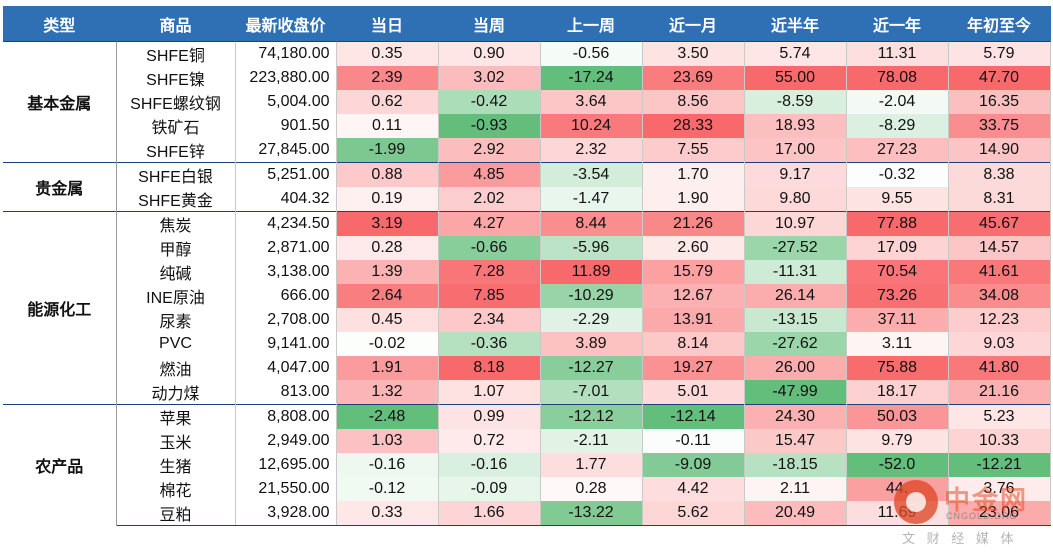 The image size is (1053, 555). I want to click on latest-close-price: 4,234.50, so click(286, 223).